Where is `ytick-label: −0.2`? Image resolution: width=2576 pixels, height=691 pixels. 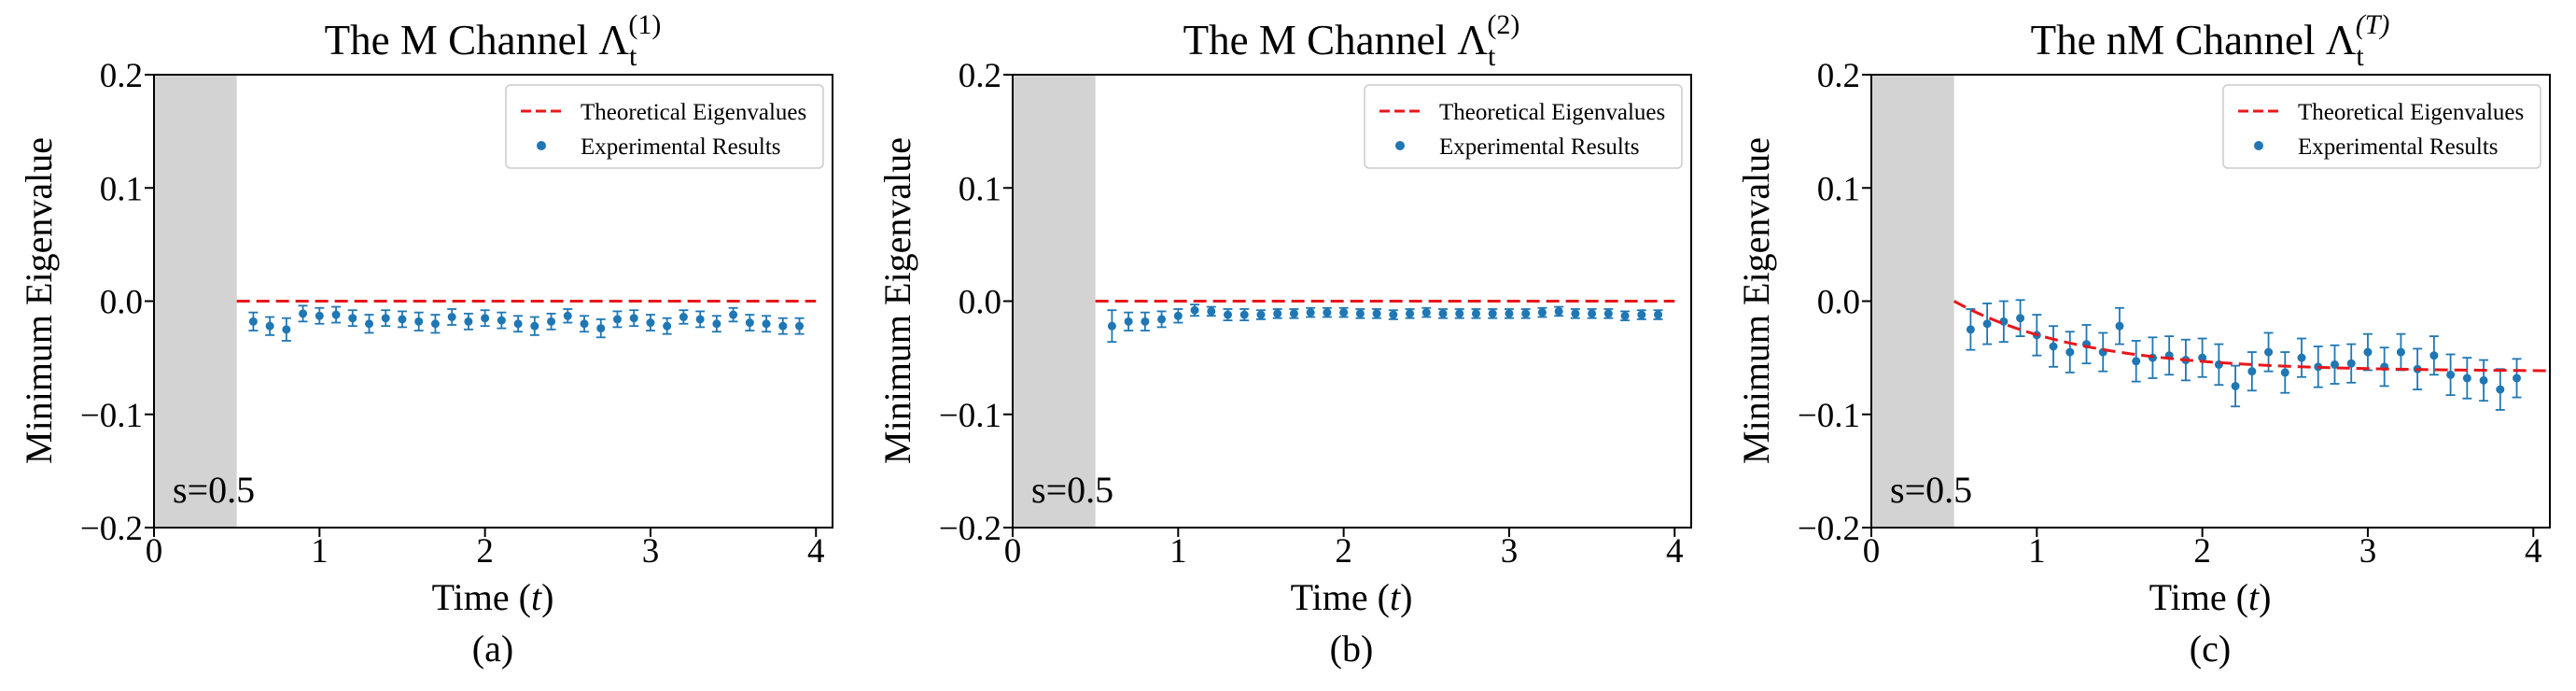
ytick-label: −0.2 is located at coordinates (1829, 529).